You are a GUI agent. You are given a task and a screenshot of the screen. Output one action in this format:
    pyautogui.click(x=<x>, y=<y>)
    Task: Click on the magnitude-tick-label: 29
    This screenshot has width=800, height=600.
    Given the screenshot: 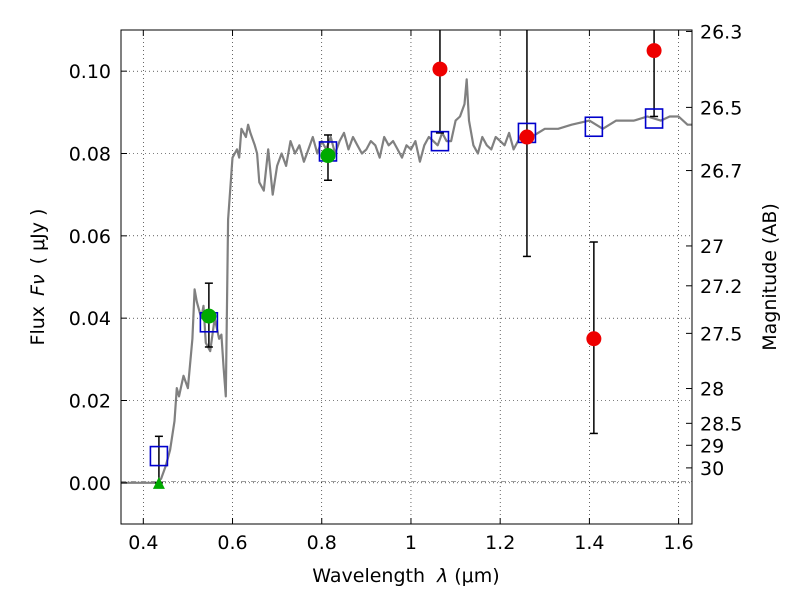 What is the action you would take?
    pyautogui.click(x=712, y=446)
    